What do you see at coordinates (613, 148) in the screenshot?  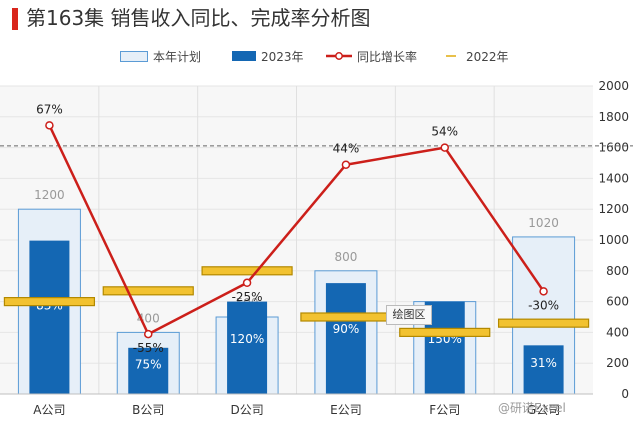 I see `y-tick-label: 1600` at bounding box center [613, 148].